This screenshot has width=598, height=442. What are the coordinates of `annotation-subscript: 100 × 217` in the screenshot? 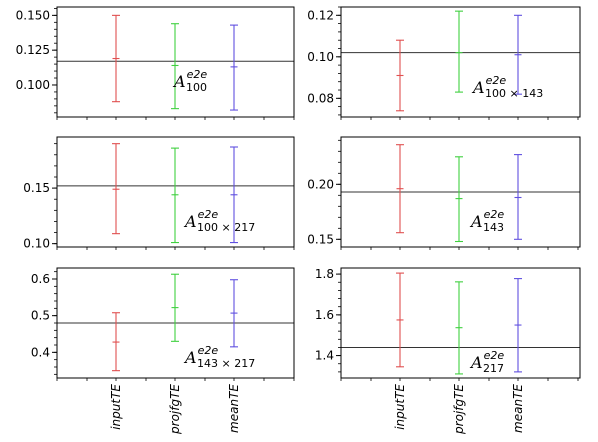 It's located at (226, 227).